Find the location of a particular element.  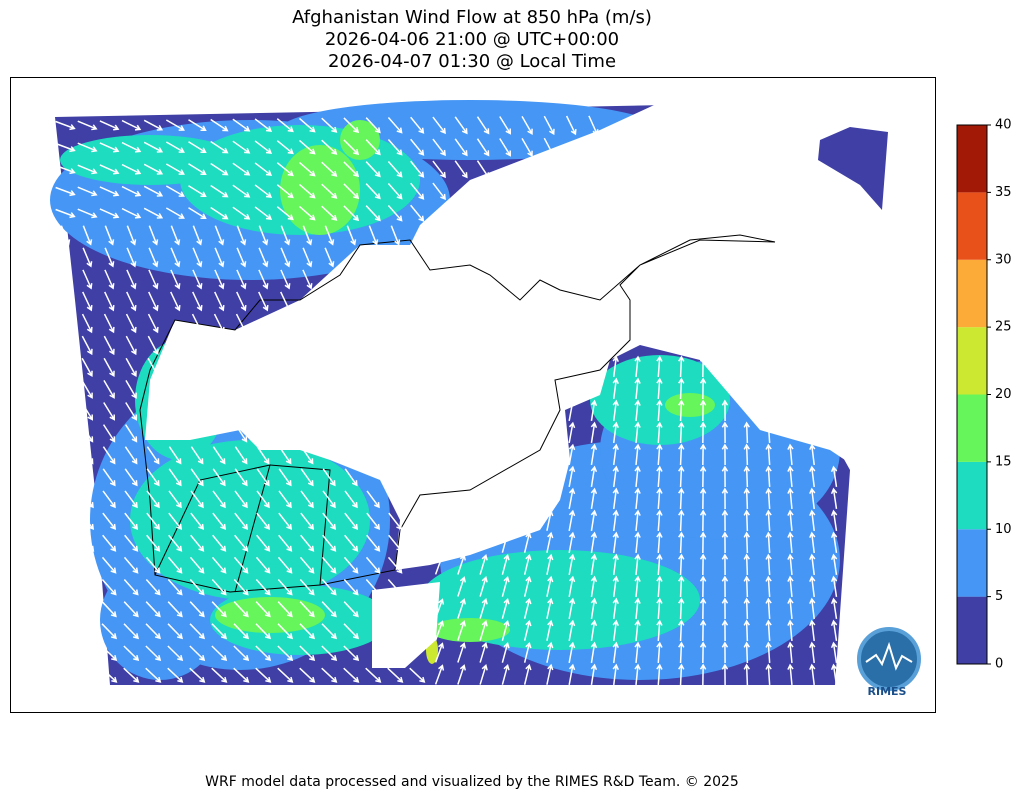

logo-emblem is located at coordinates (889, 656).